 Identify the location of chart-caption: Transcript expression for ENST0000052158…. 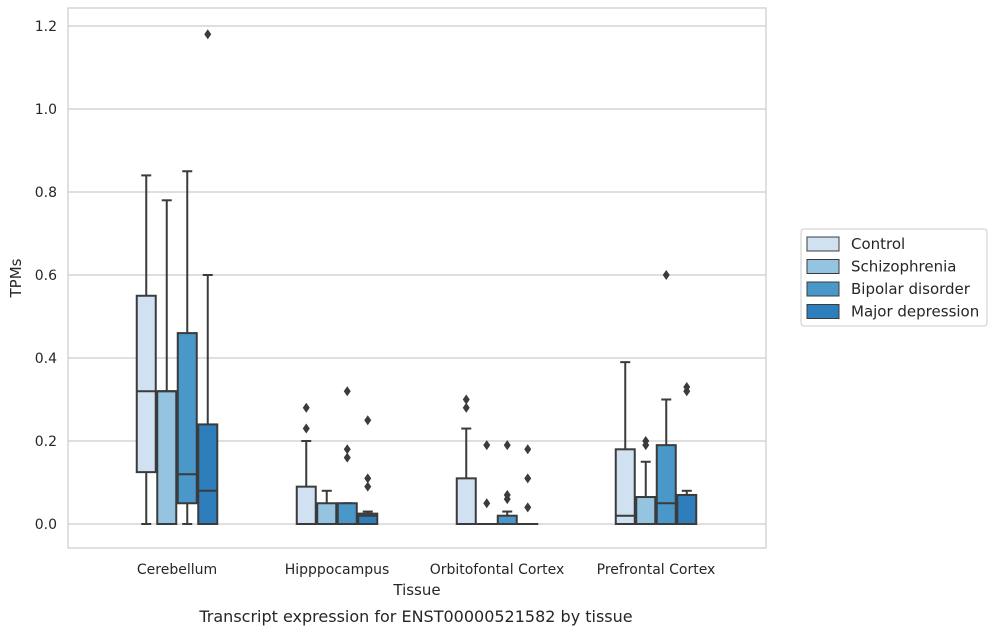
(415, 616).